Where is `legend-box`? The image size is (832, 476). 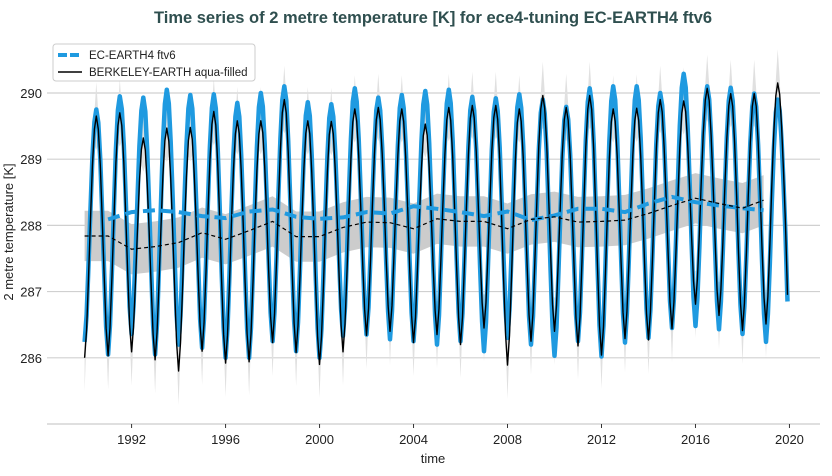 legend-box is located at coordinates (154, 62).